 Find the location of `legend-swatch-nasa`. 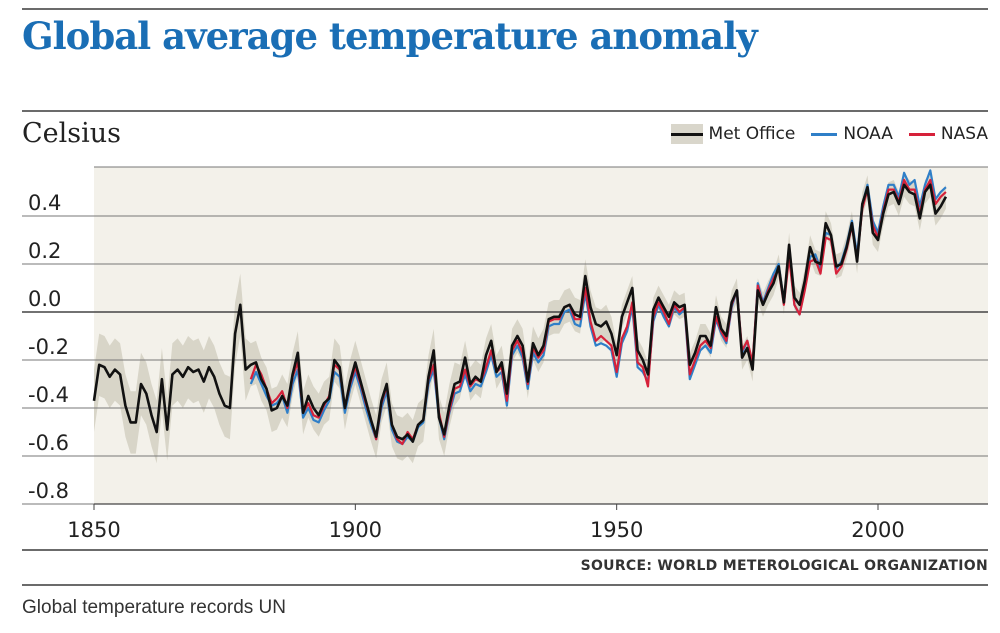

legend-swatch-nasa is located at coordinates (921, 134).